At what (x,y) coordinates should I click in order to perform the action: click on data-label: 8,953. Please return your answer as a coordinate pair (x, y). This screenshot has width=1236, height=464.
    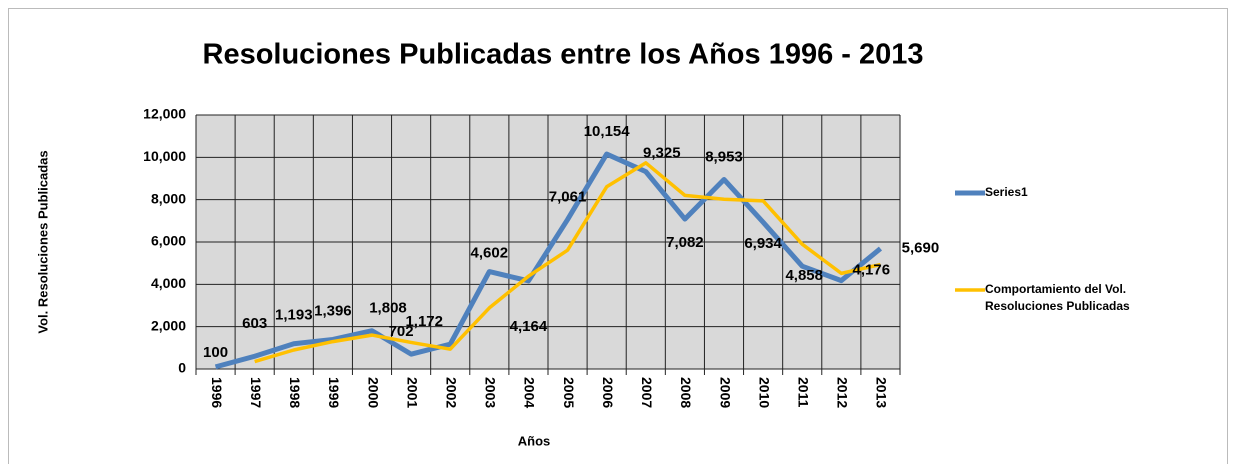
    Looking at the image, I should click on (724, 156).